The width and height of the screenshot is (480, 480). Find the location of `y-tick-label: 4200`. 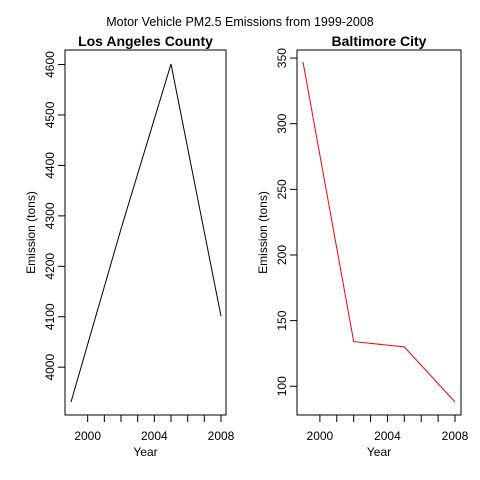

y-tick-label: 4200 is located at coordinates (50, 266).